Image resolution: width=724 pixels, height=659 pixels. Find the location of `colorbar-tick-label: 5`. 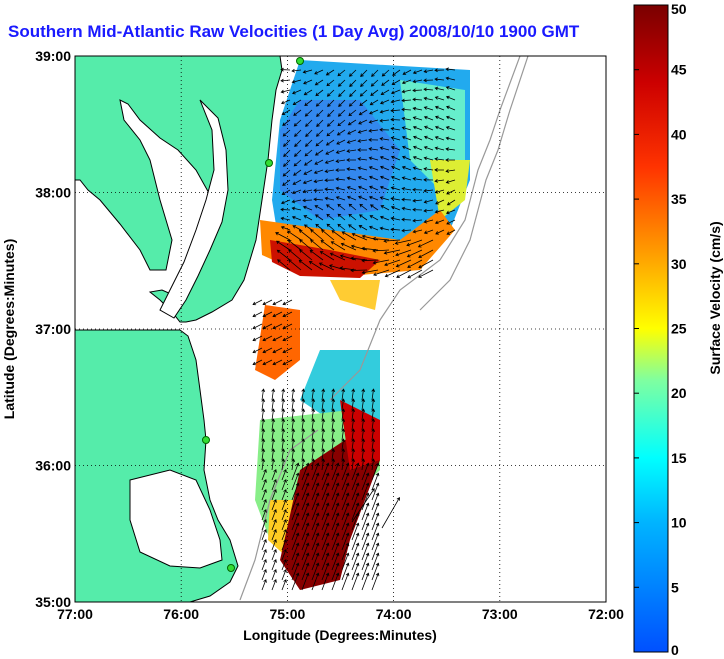

colorbar-tick-label: 5 is located at coordinates (675, 587).